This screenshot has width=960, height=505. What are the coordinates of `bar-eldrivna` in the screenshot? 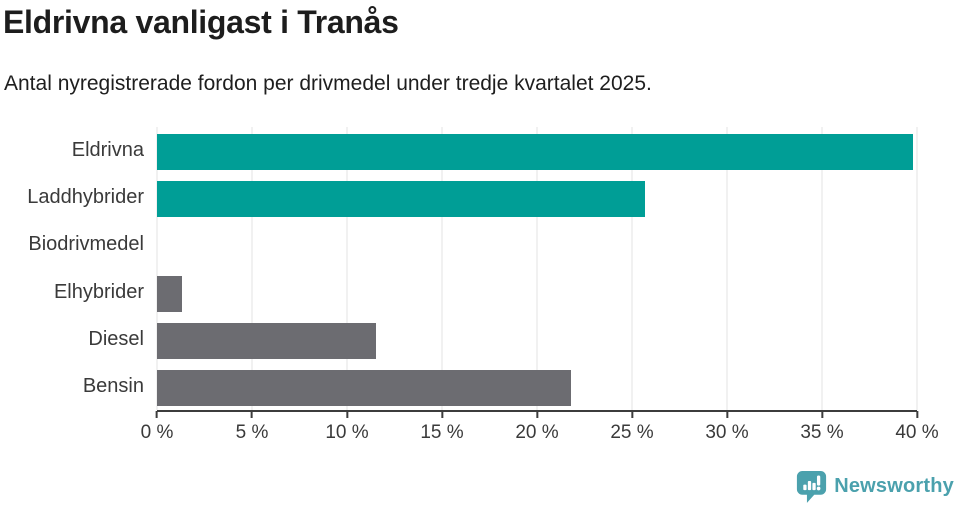 It's located at (535, 152).